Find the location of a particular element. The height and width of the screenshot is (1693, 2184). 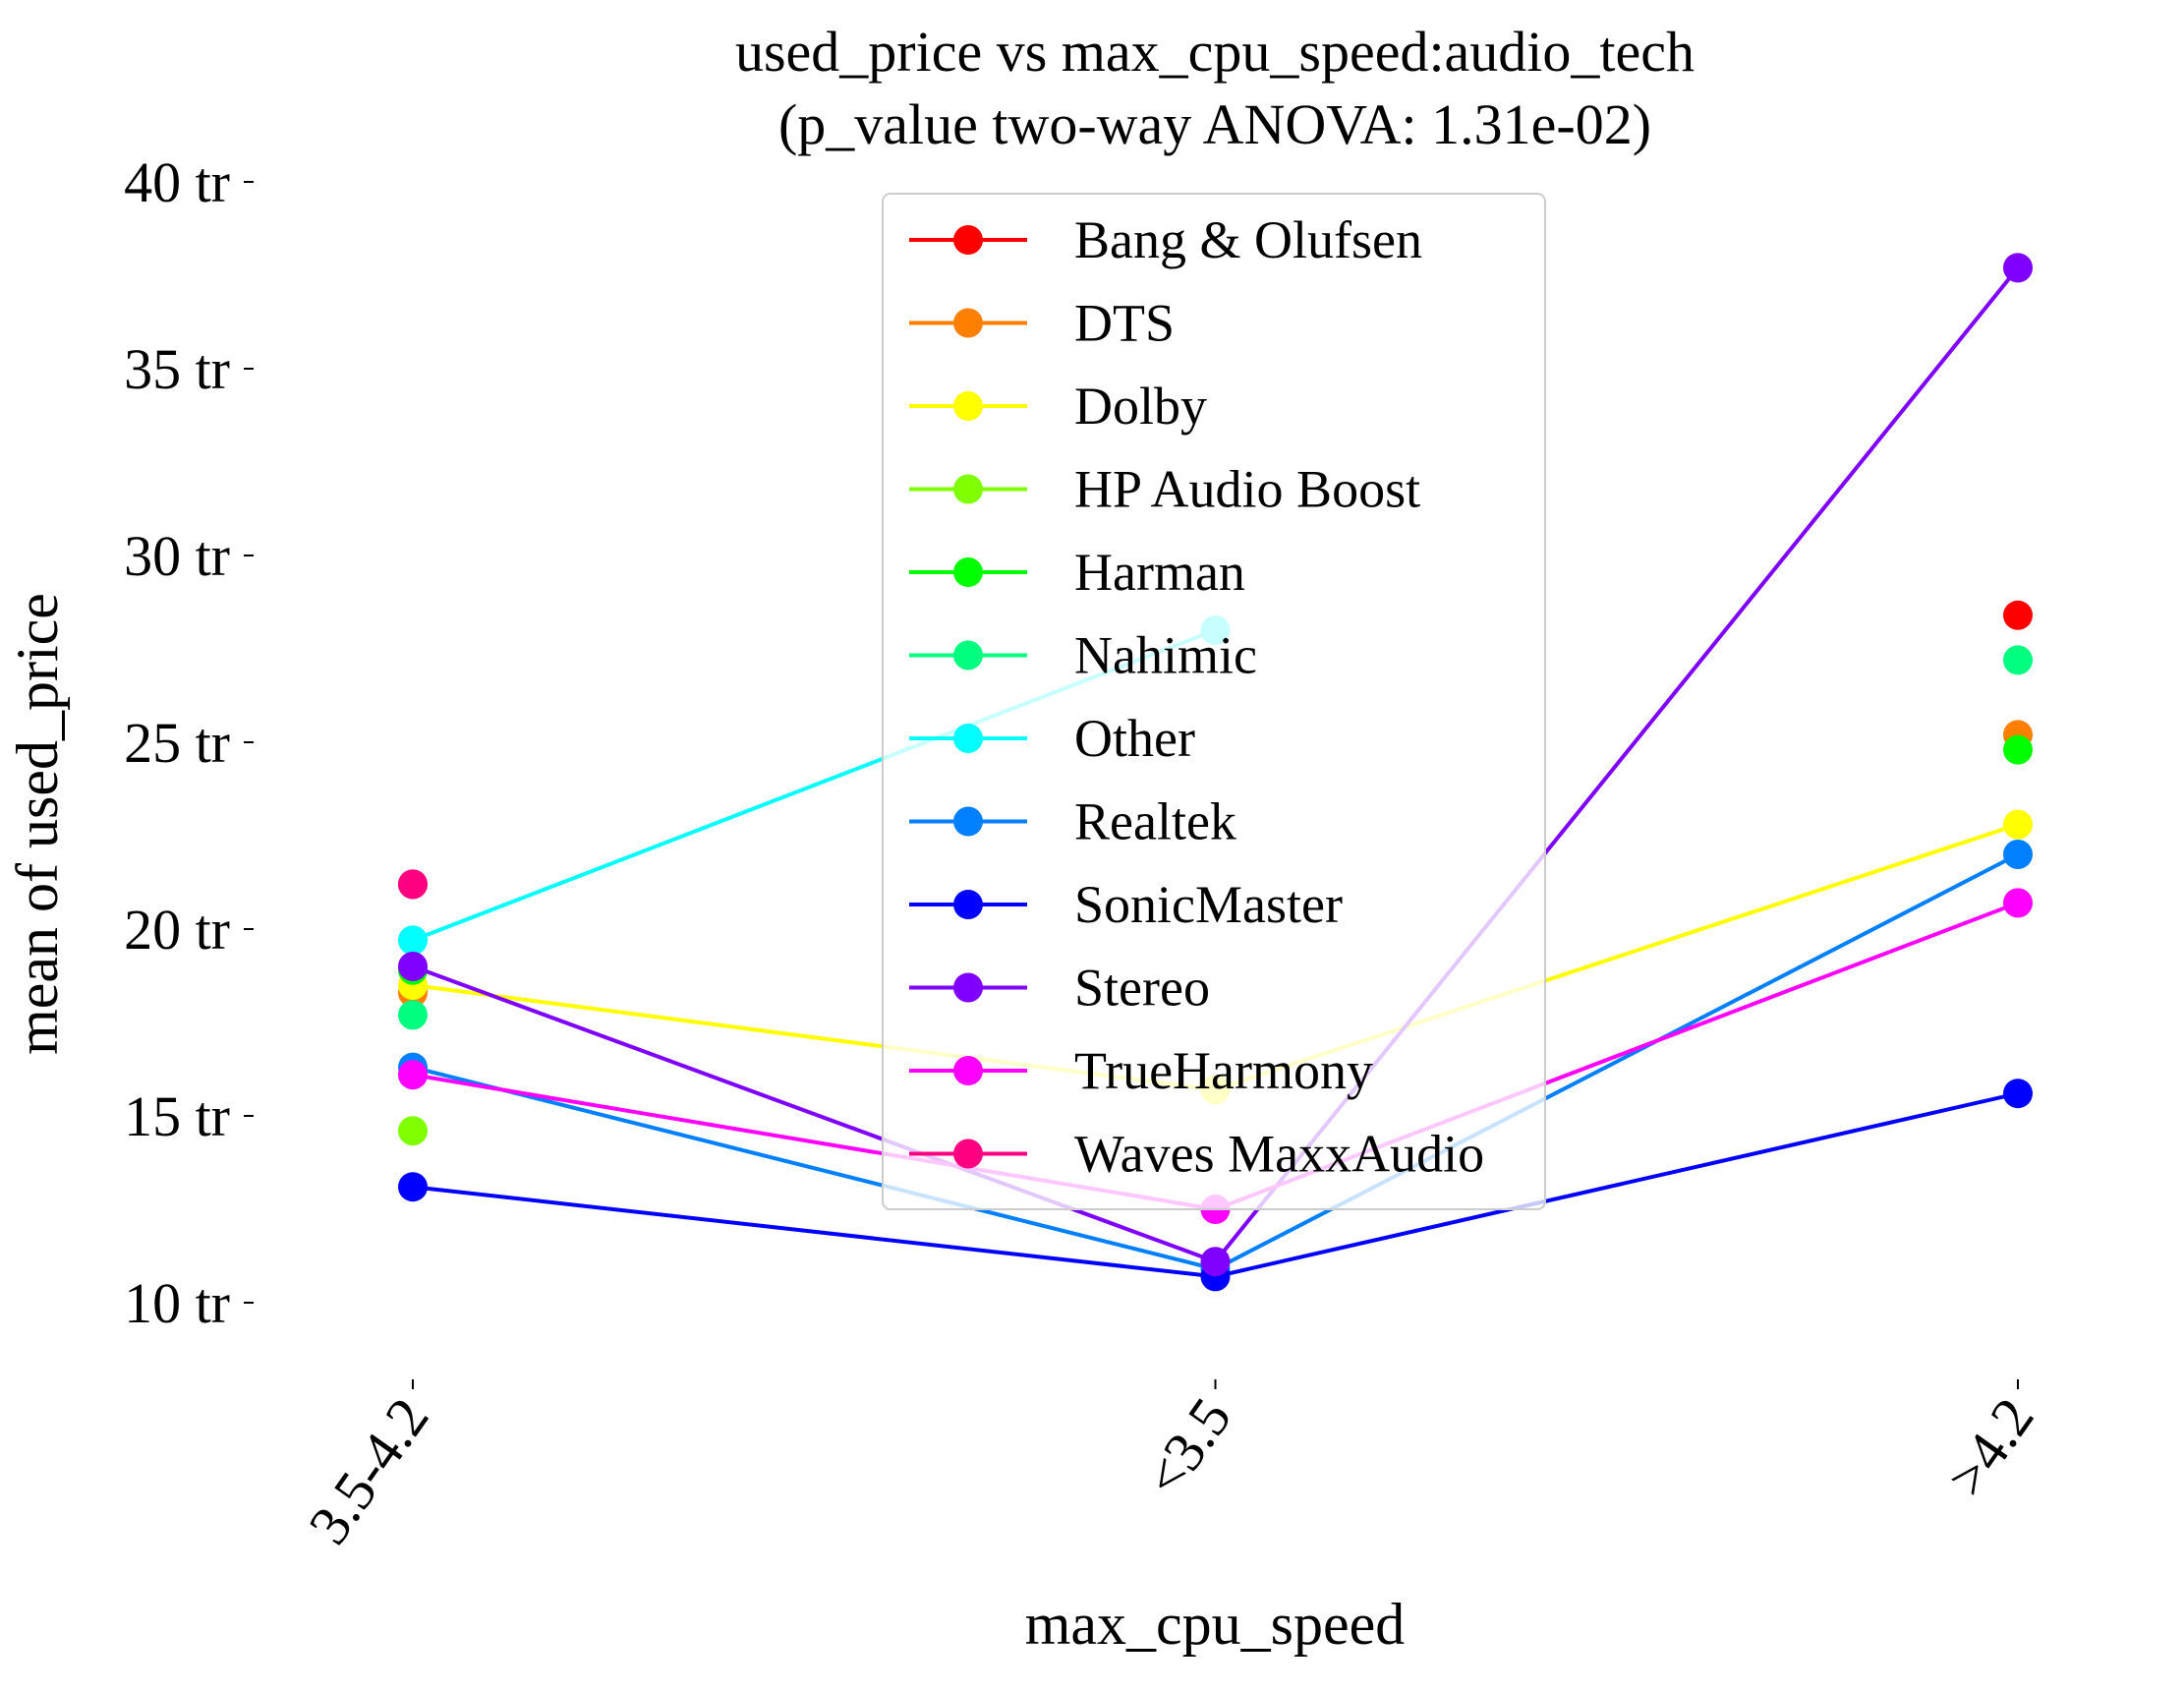

legend-label: Dolby is located at coordinates (1140, 406).